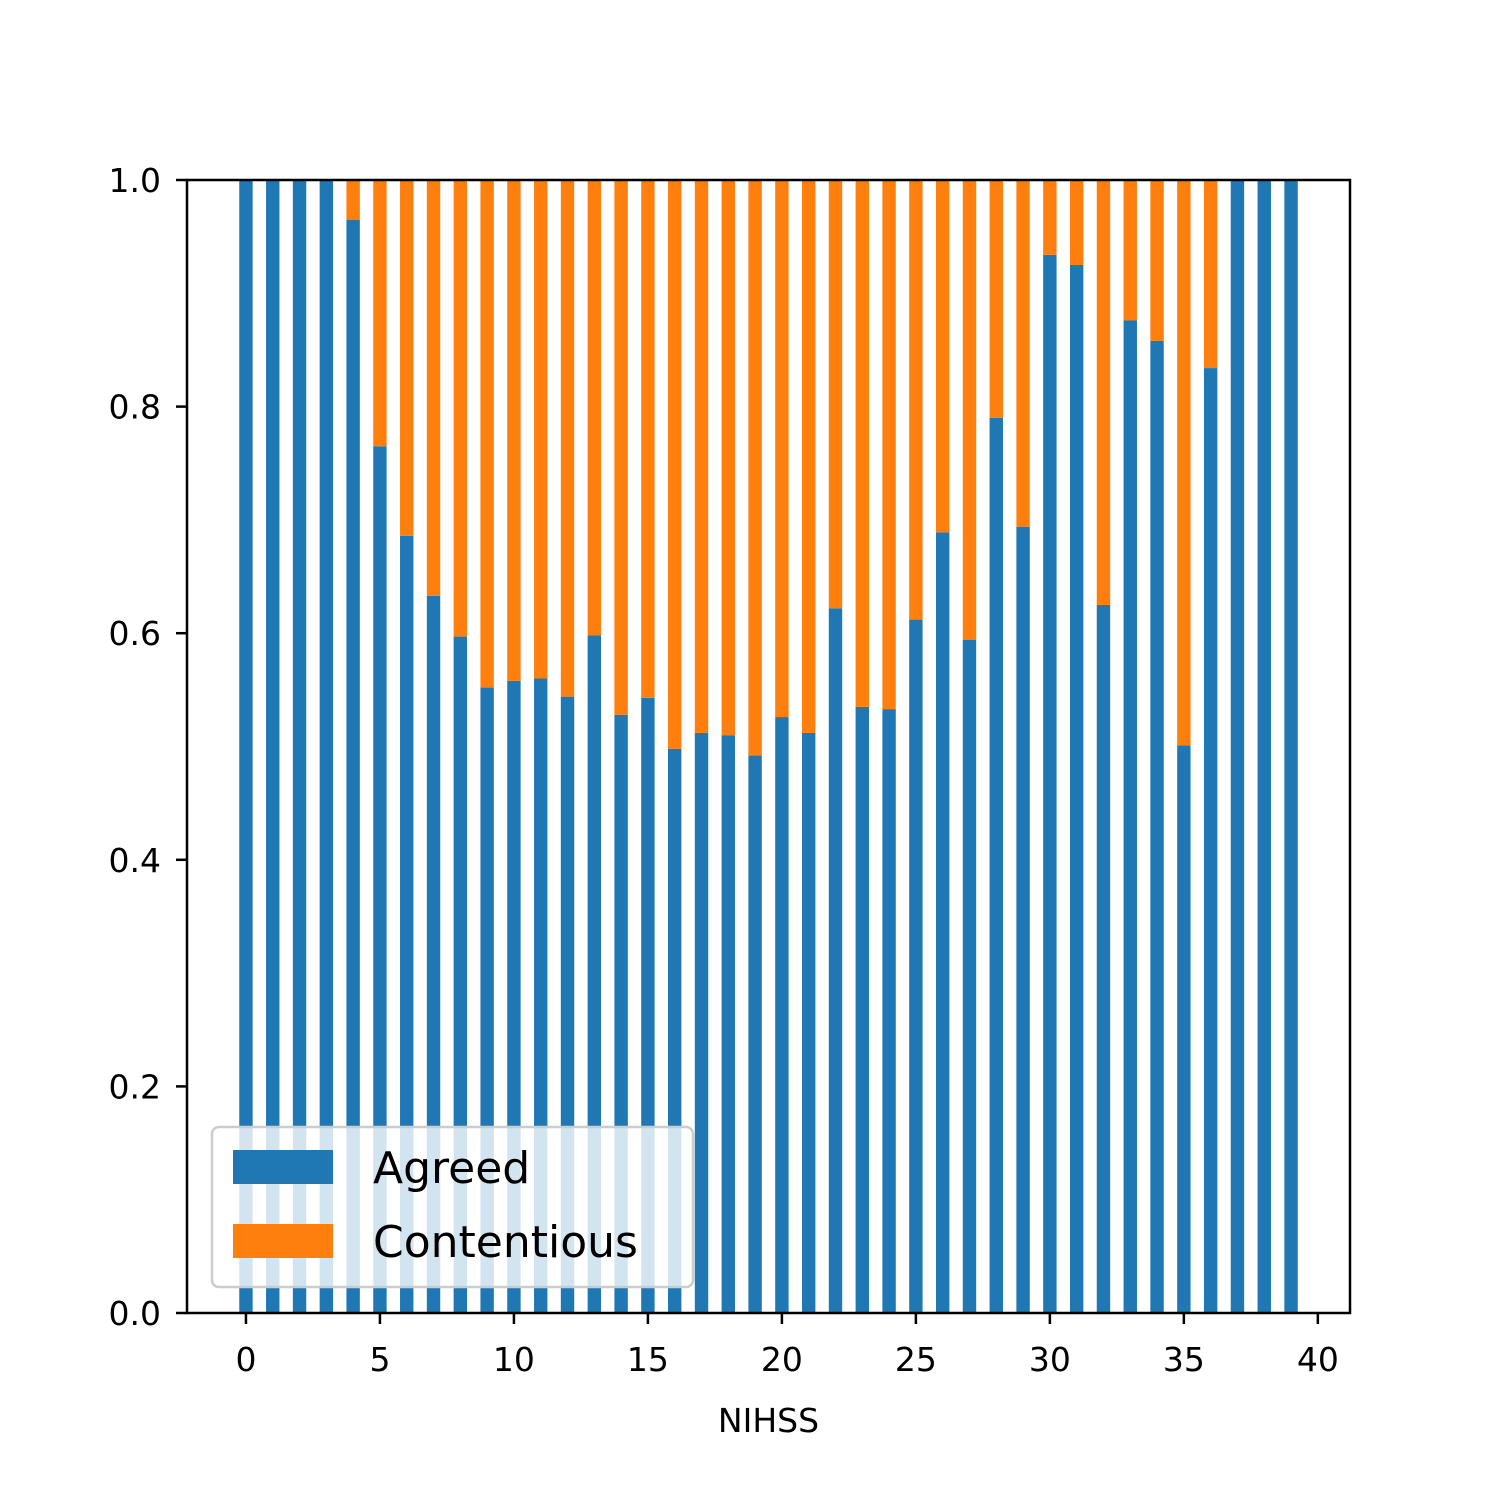  What do you see at coordinates (1318, 1359) in the screenshot?
I see `x-tick-label-40: 40` at bounding box center [1318, 1359].